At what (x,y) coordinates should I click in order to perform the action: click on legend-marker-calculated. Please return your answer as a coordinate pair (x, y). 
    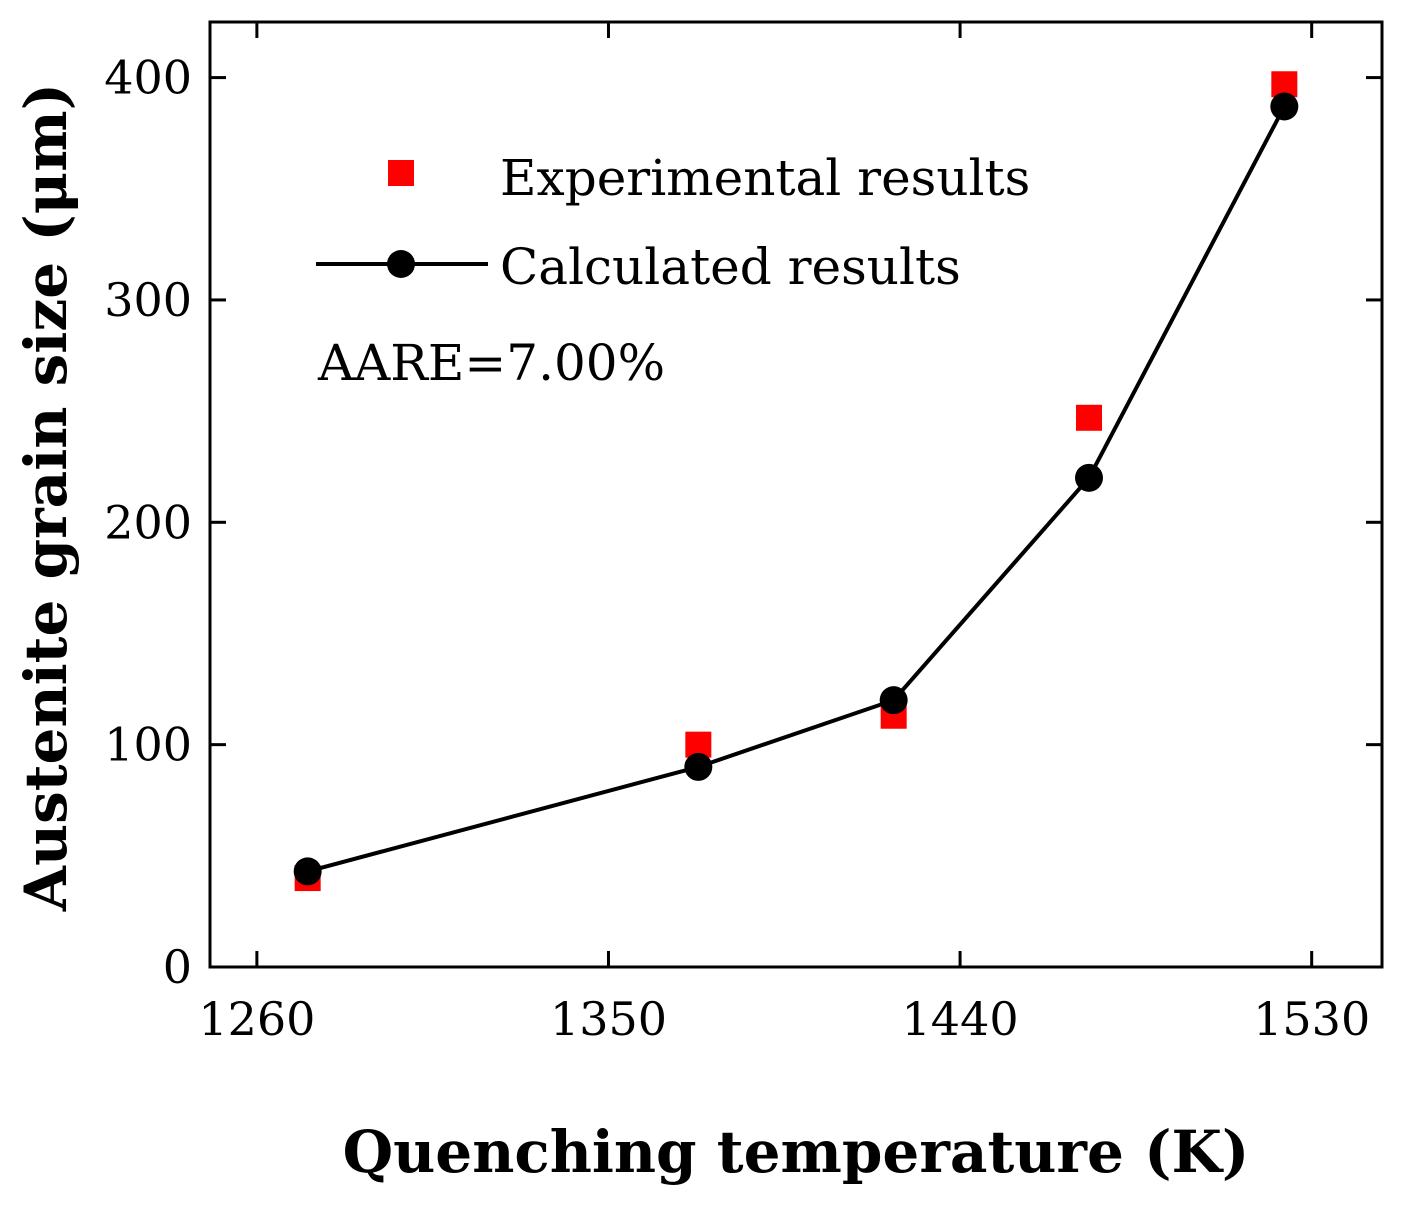
    Looking at the image, I should click on (401, 264).